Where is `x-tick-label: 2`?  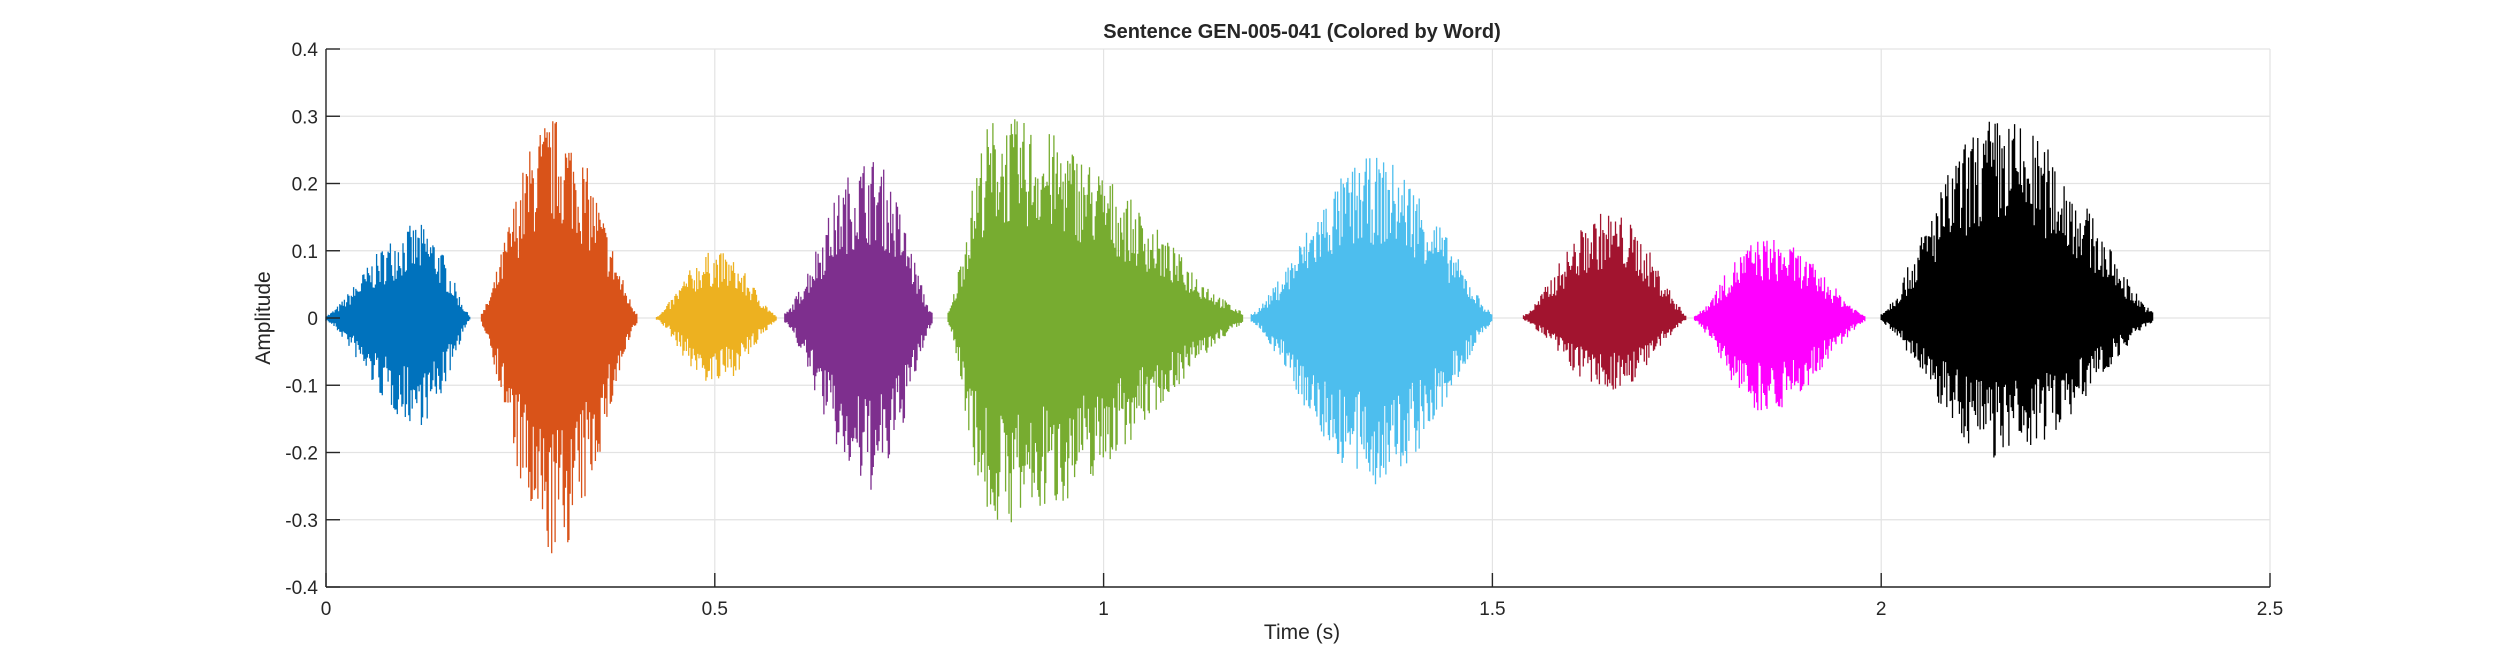
x-tick-label: 2 is located at coordinates (1881, 609).